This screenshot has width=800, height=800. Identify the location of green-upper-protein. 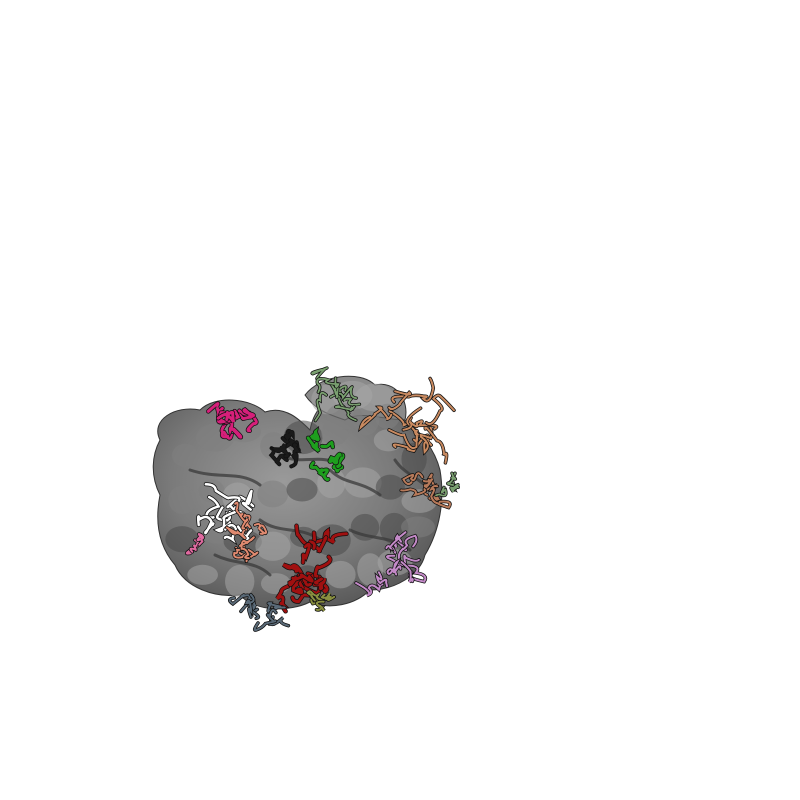
(320, 439).